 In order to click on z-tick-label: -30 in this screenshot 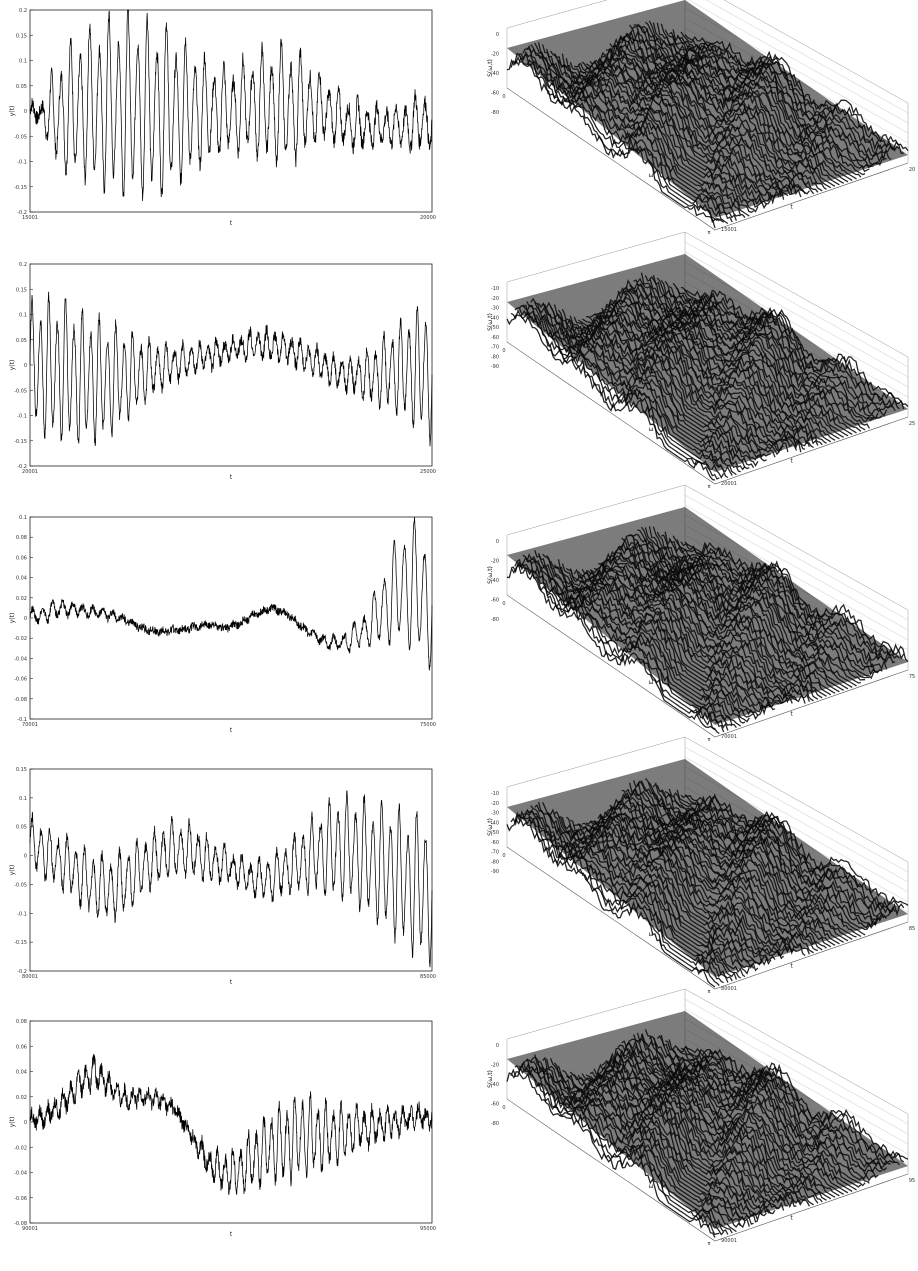, I will do `click(495, 309)`.